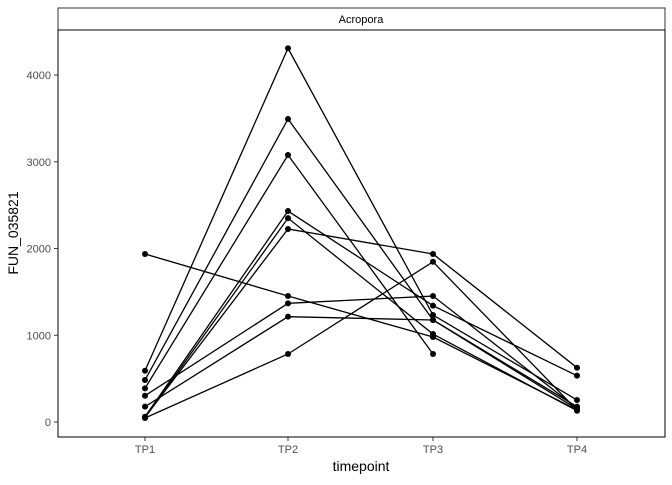  What do you see at coordinates (577, 450) in the screenshot?
I see `x-tick-label: TP4` at bounding box center [577, 450].